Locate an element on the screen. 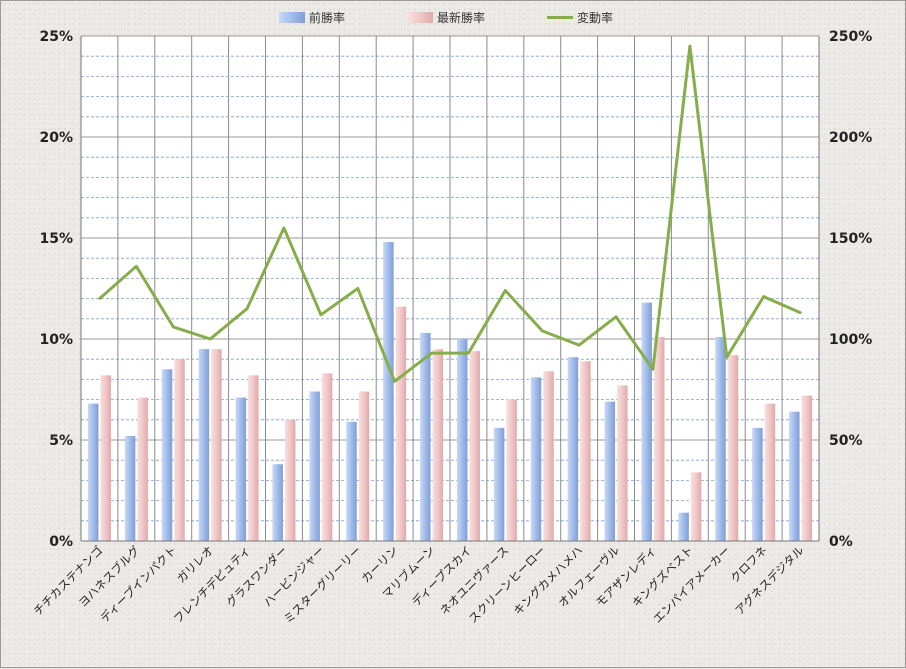 This screenshot has width=906, height=669. legend-label-0: 前勝率 is located at coordinates (327, 17).